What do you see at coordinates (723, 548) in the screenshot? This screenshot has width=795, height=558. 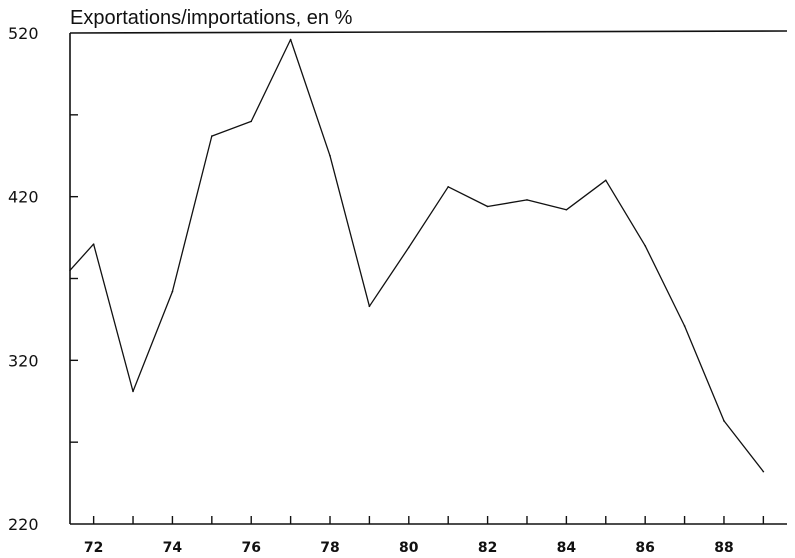 I see `x-tick-label: 88` at bounding box center [723, 548].